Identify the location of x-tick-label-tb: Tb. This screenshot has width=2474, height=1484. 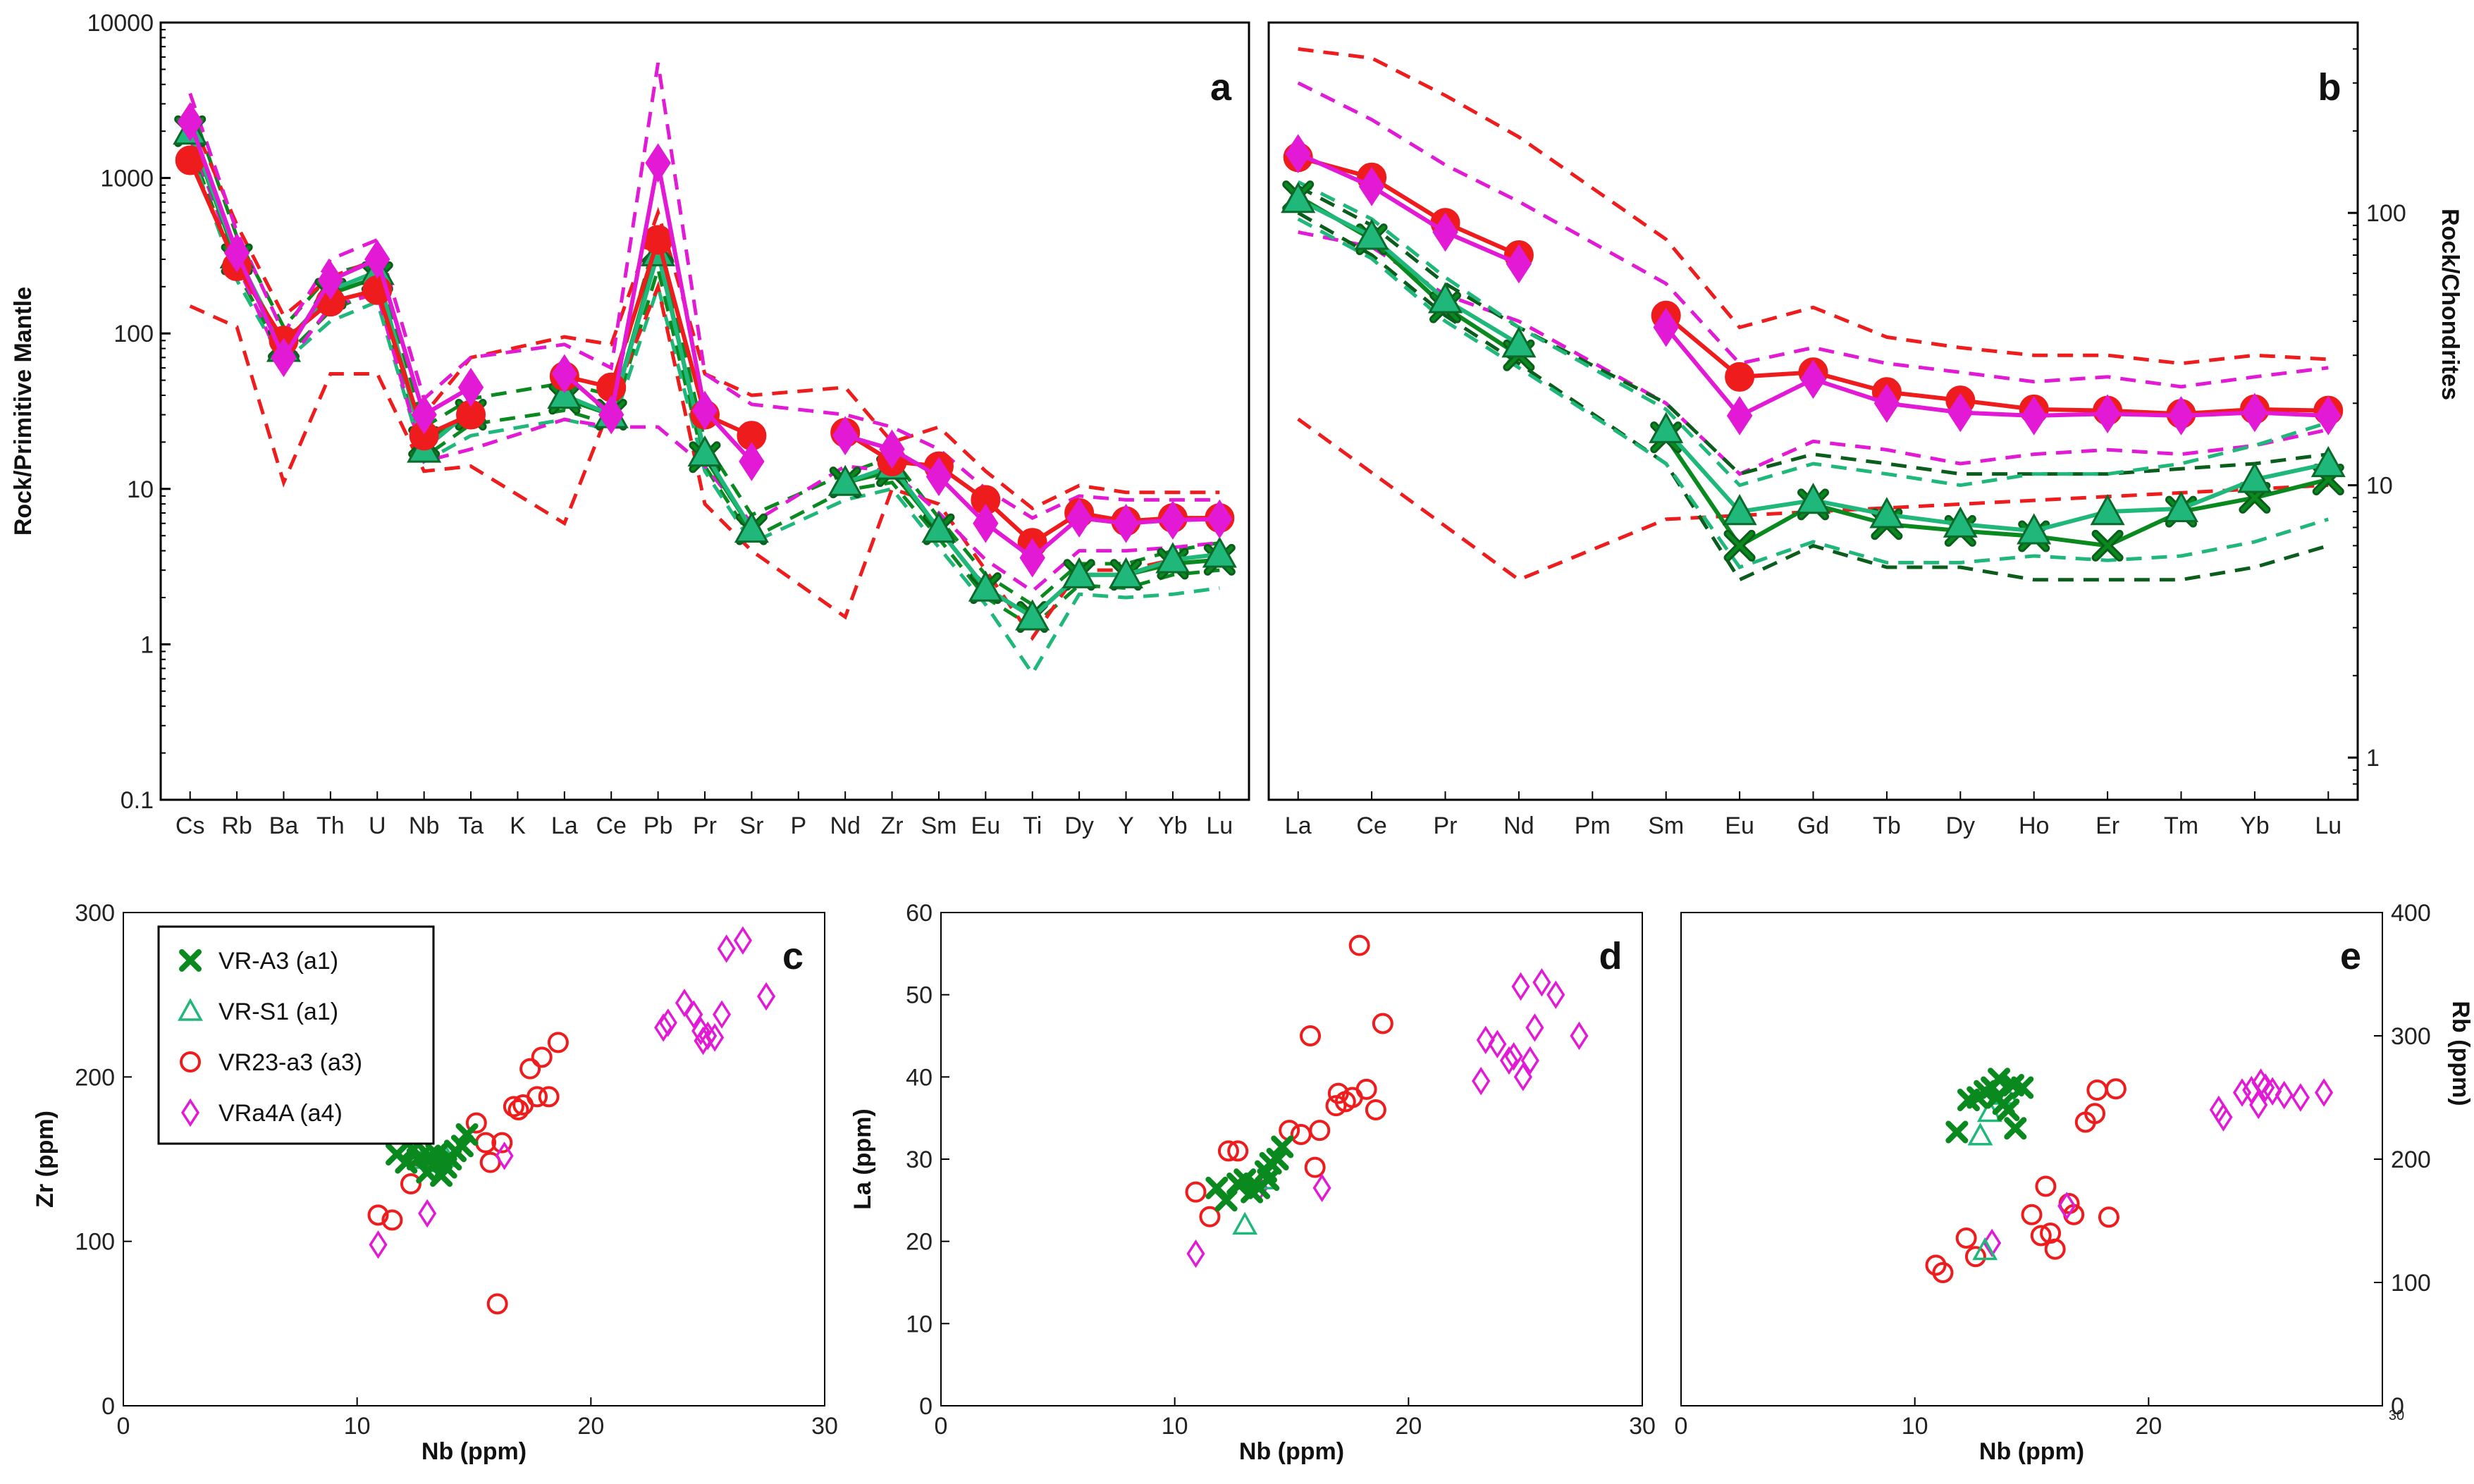
(1887, 825).